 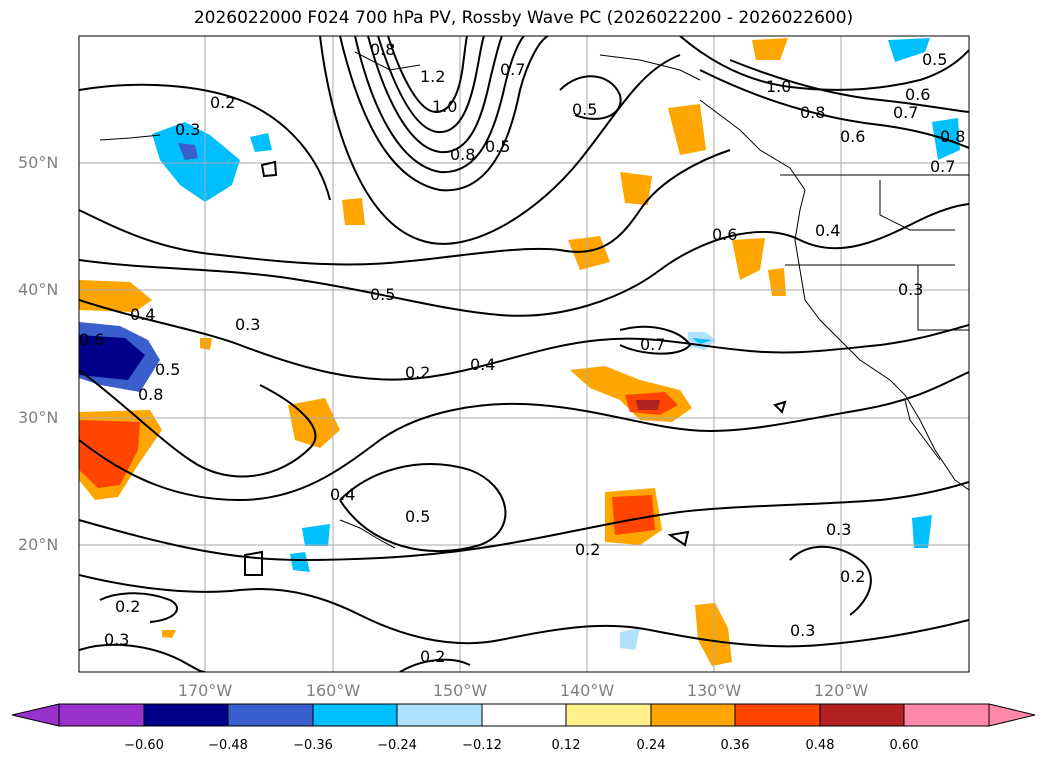 What do you see at coordinates (841, 690) in the screenshot?
I see `lon-label-120w: 120°W` at bounding box center [841, 690].